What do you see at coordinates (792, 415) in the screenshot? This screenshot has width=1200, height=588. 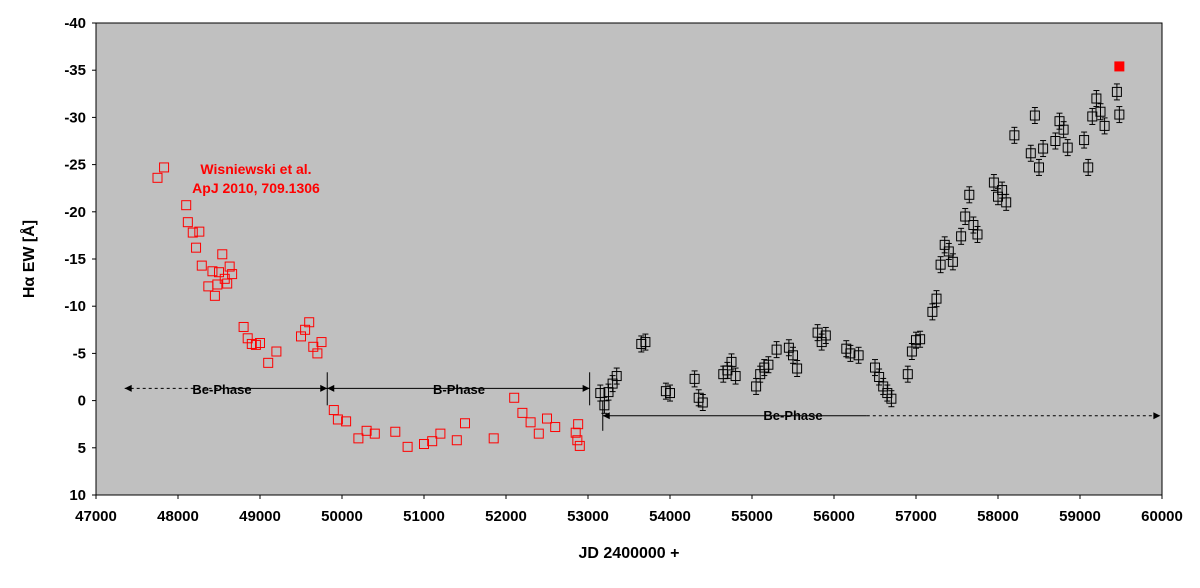 I see `phase-label-be-2: Be-Phase` at bounding box center [792, 415].